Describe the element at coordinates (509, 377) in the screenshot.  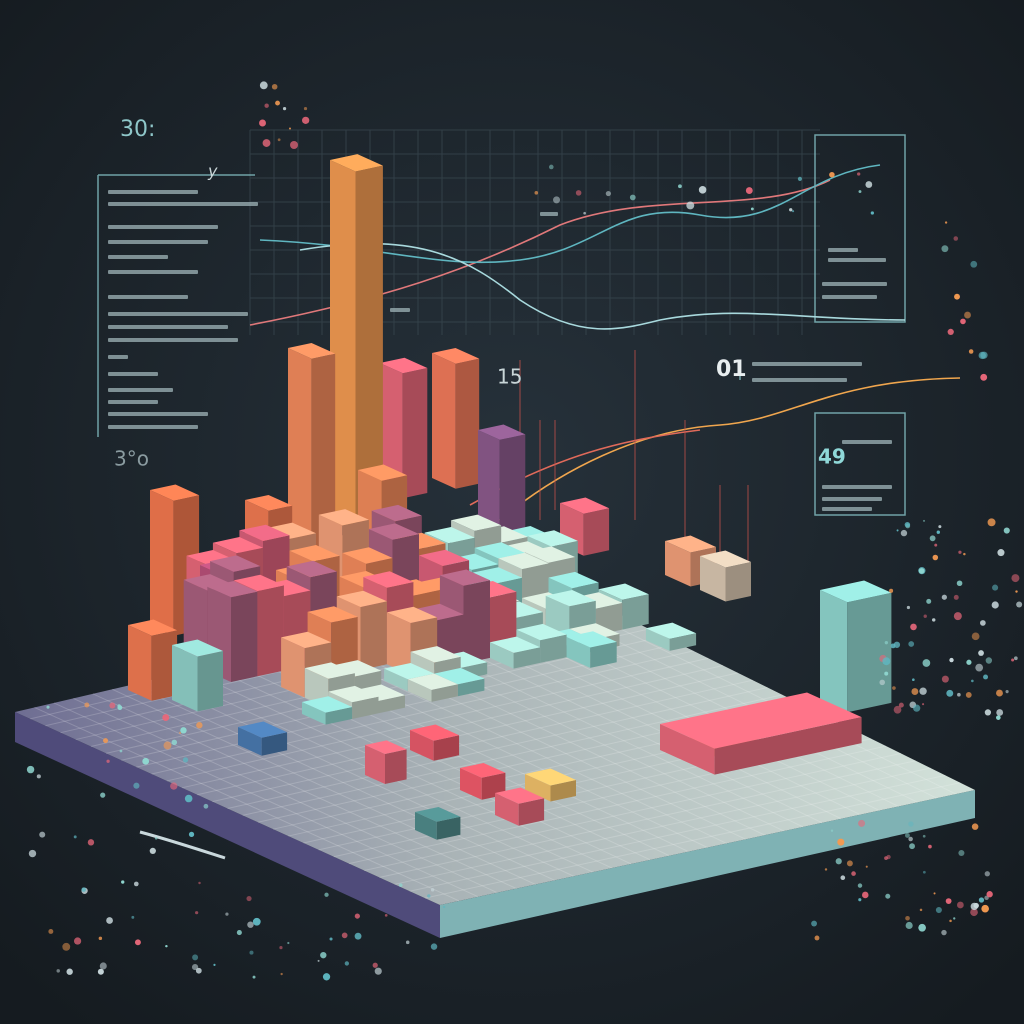
I see `annotation: 15` at that location.